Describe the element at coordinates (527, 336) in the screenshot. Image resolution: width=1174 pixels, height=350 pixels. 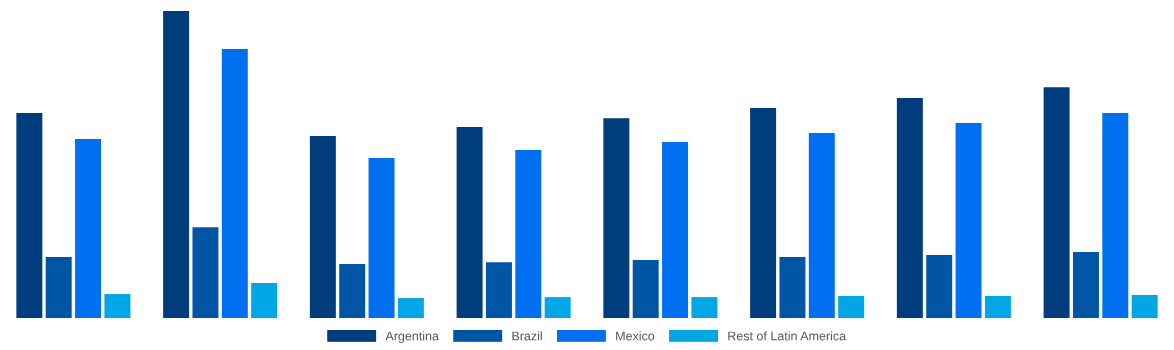
I see `legend-label: Brazil` at that location.